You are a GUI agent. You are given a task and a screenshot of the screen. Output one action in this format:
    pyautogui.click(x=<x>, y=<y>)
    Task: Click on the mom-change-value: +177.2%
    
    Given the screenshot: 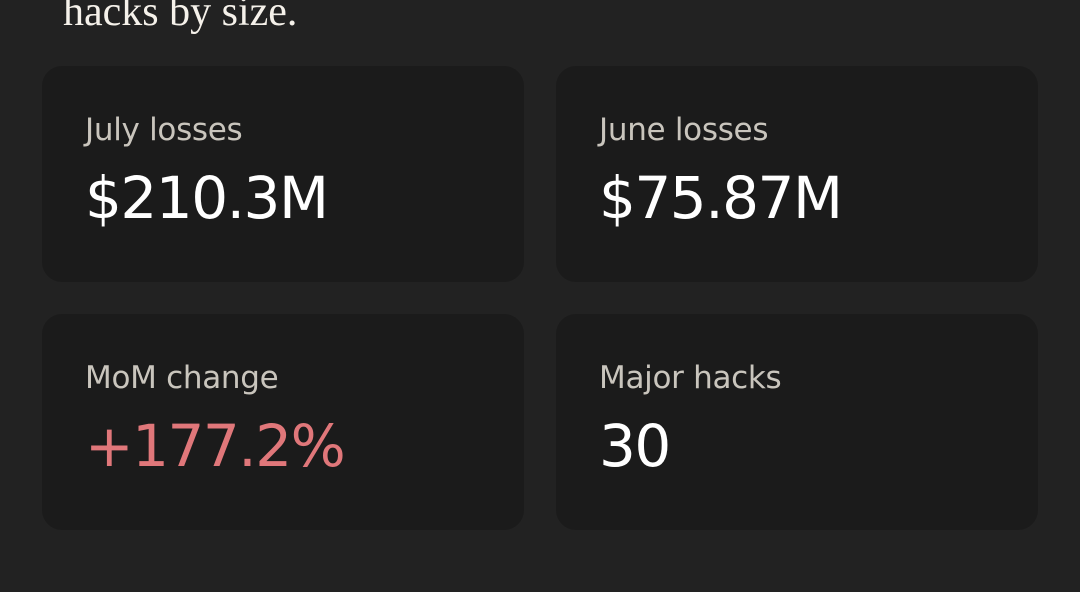 What is the action you would take?
    pyautogui.click(x=215, y=446)
    